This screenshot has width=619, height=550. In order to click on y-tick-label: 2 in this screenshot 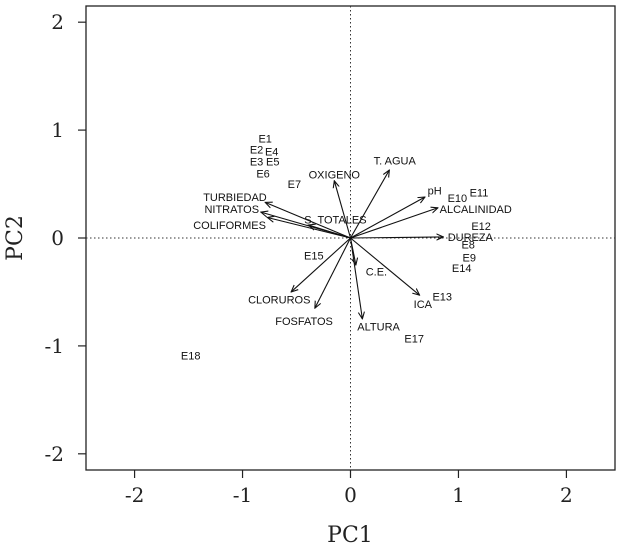, I will do `click(57, 22)`.